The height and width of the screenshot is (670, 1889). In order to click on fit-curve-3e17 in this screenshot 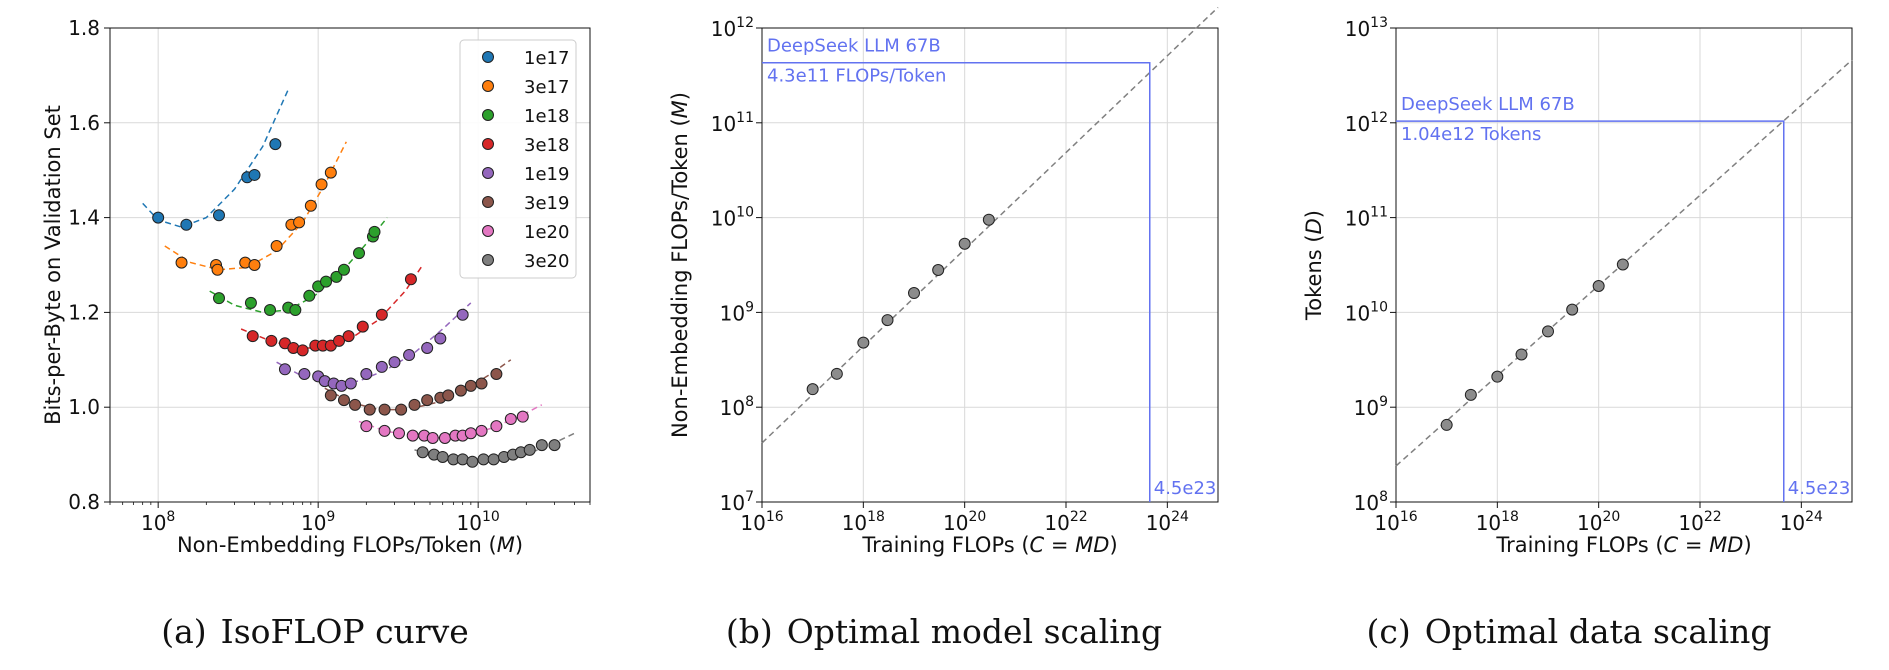, I will do `click(255, 206)`.